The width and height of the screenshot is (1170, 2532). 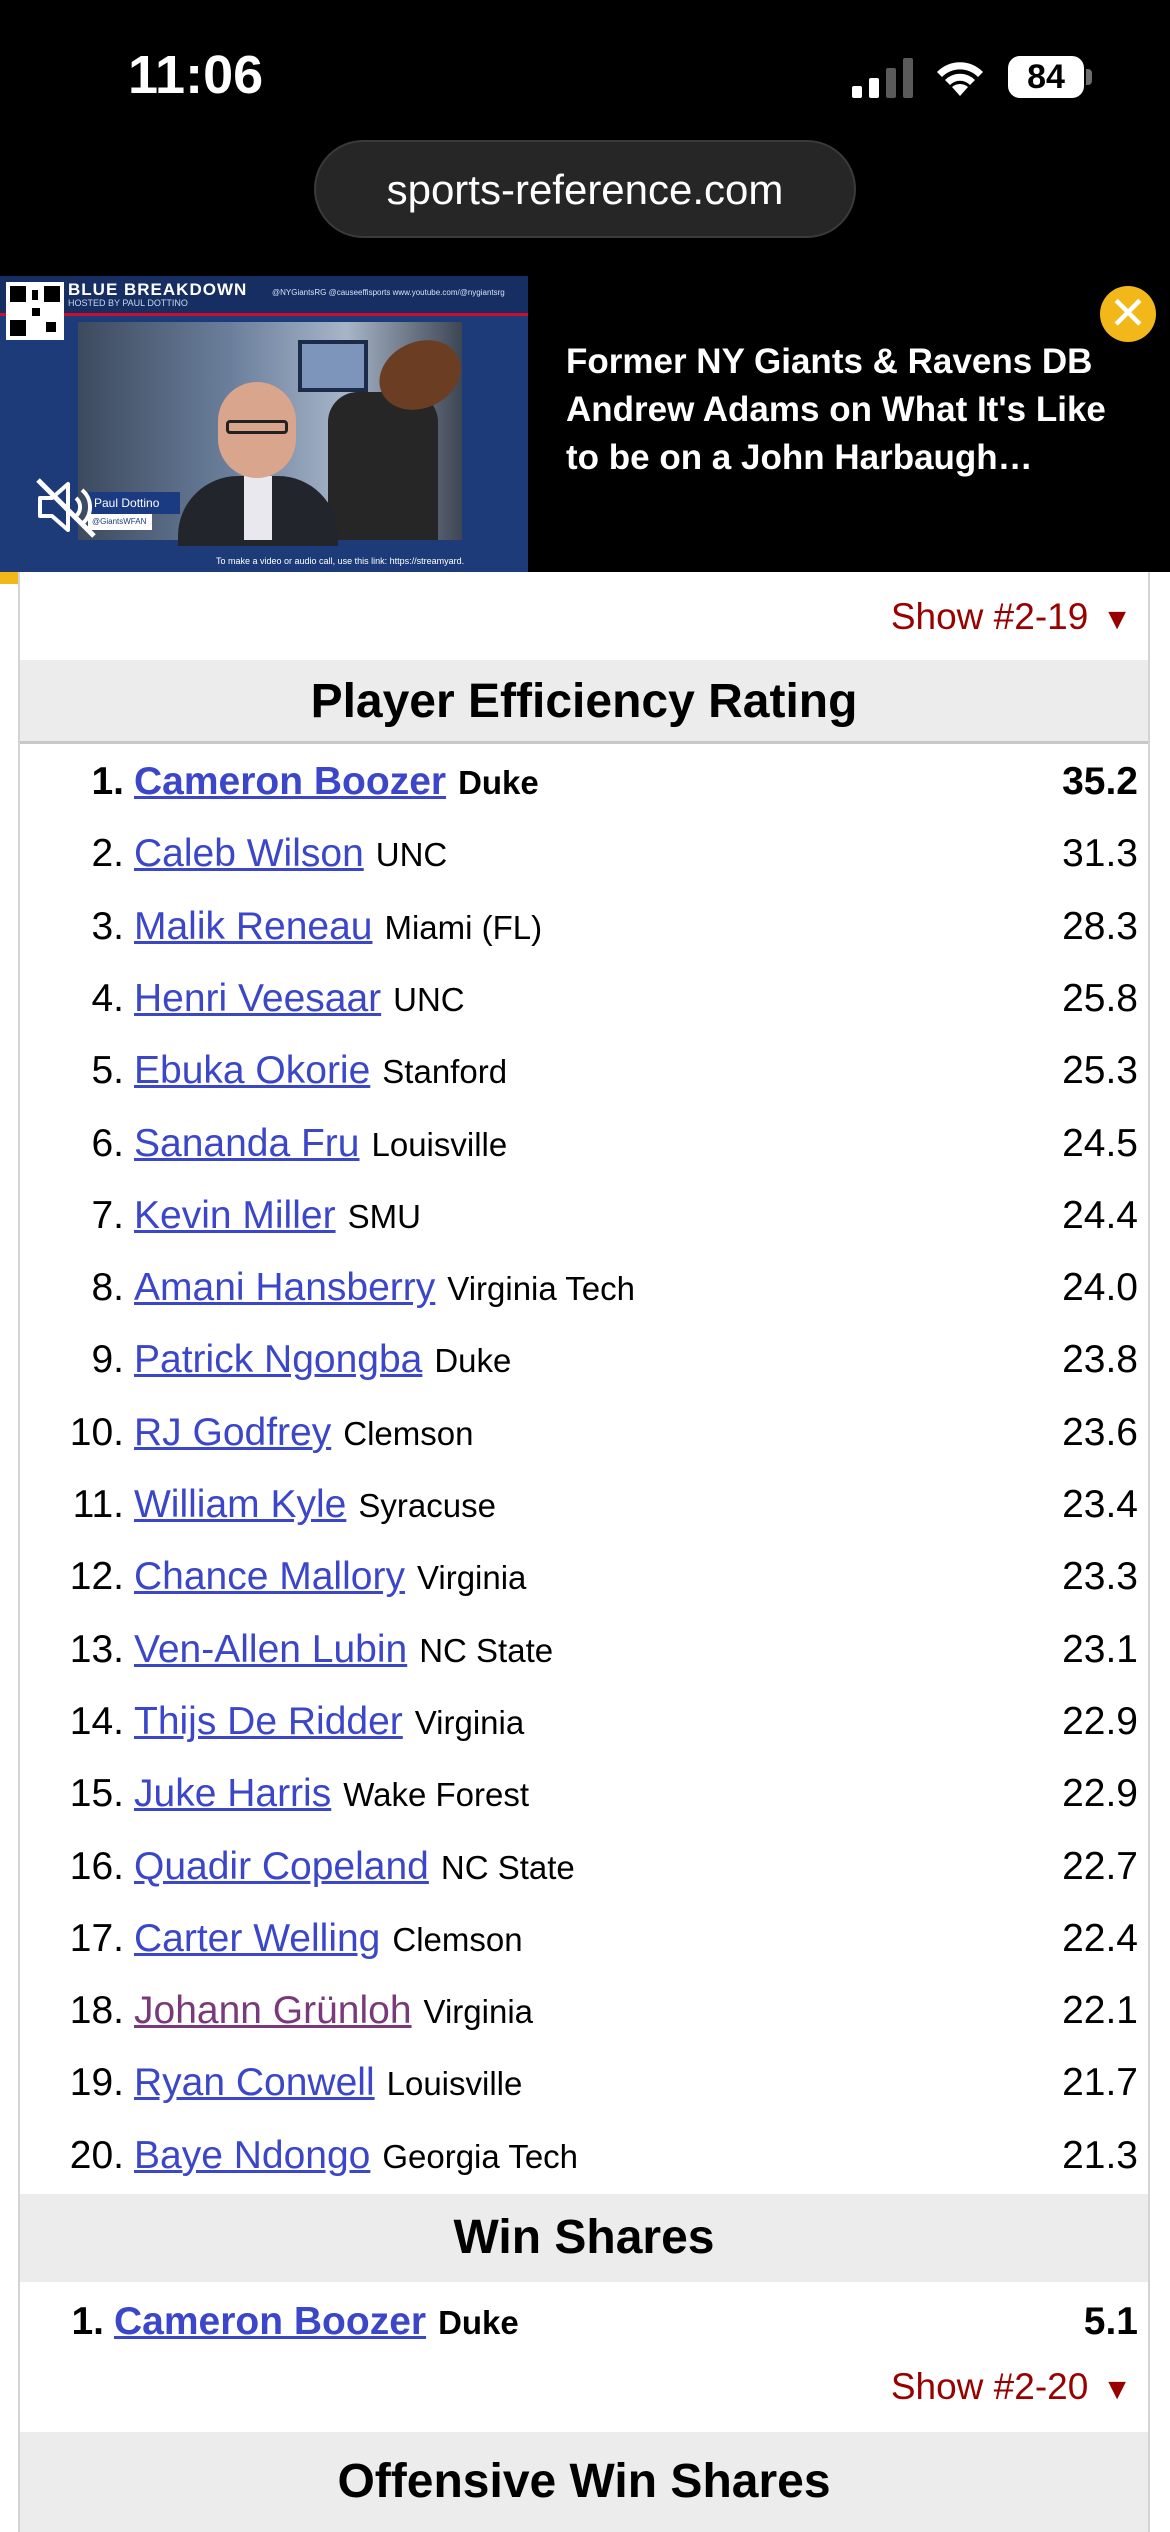 What do you see at coordinates (1046, 77) in the screenshot?
I see `battery-level: 84` at bounding box center [1046, 77].